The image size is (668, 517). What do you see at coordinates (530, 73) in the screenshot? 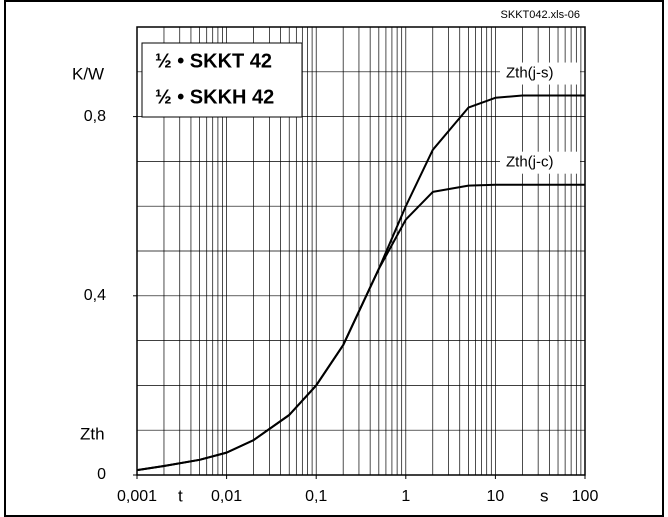
I see `series-label: Zth(j-s)` at bounding box center [530, 73].